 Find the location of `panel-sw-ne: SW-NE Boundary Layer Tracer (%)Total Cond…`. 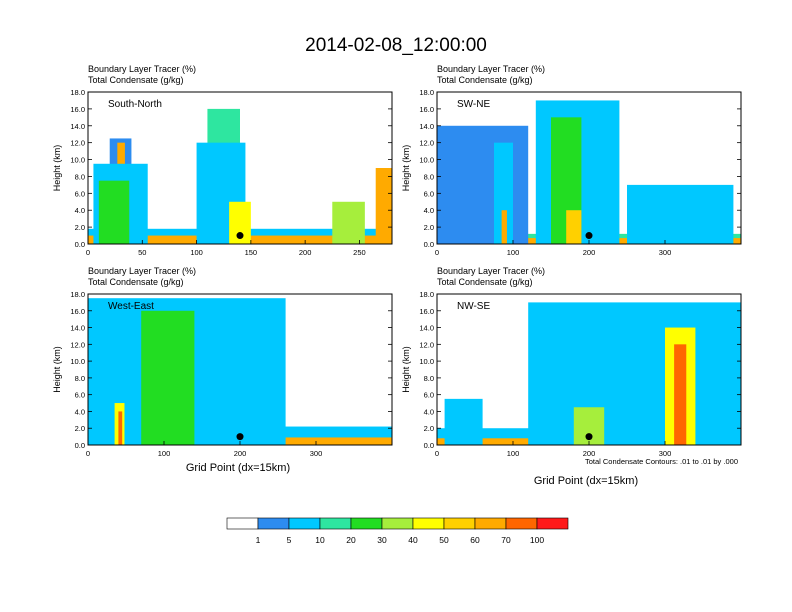

panel-sw-ne: SW-NE Boundary Layer Tracer (%)Total Cond… is located at coordinates (571, 160).